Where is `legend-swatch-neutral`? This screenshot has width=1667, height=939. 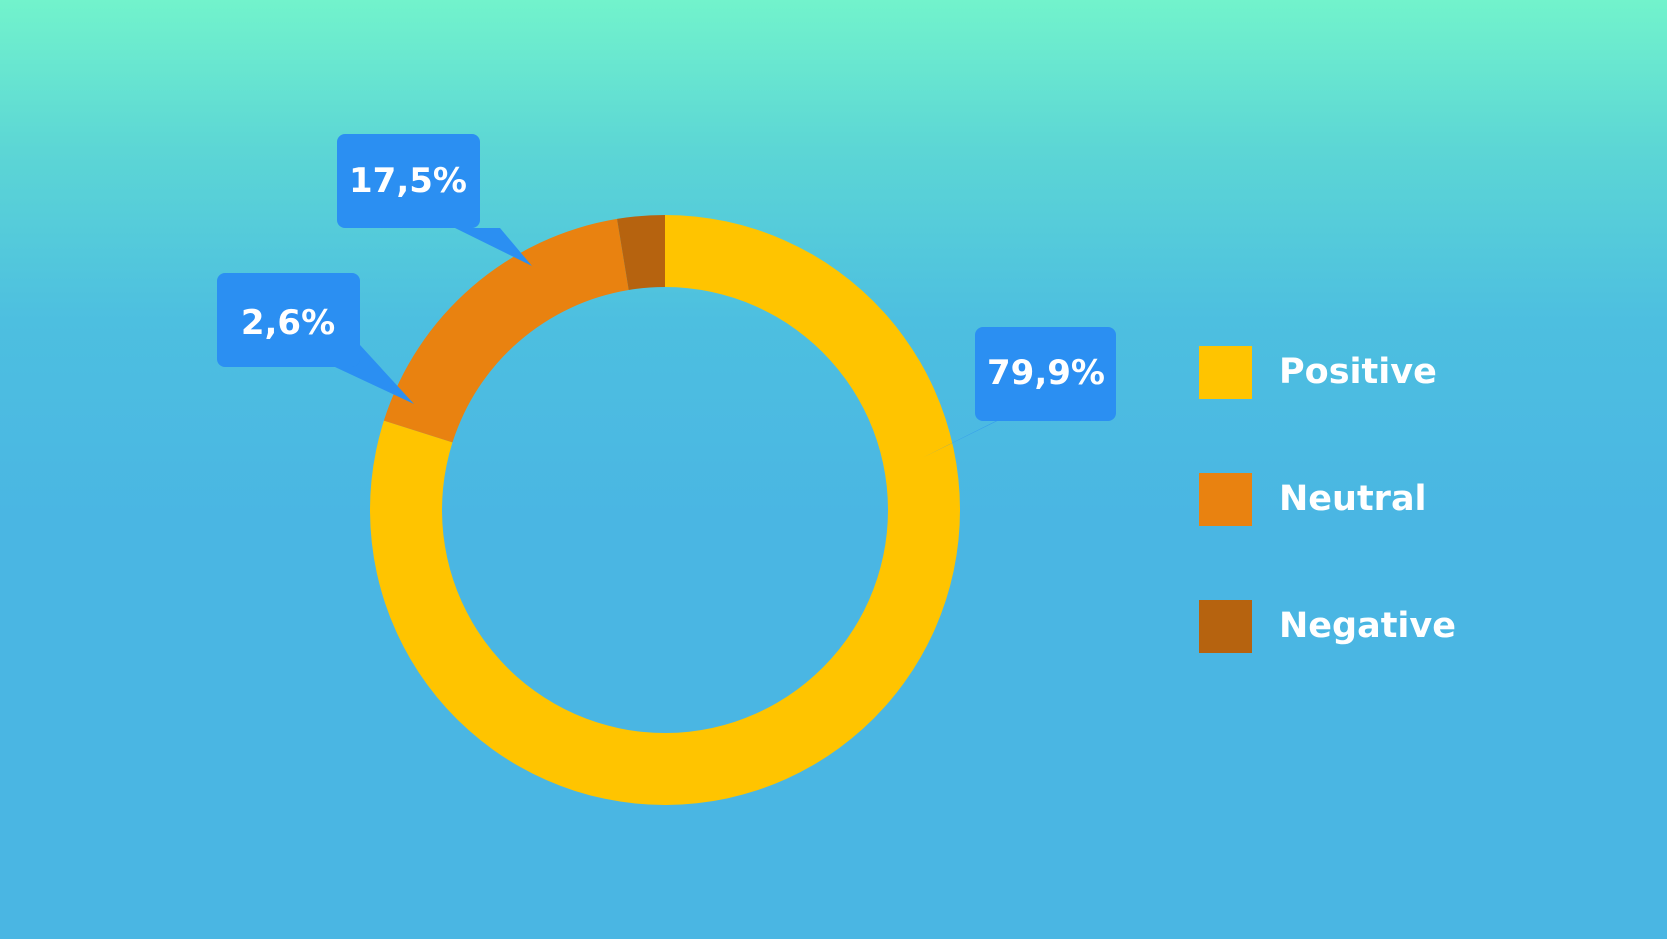 legend-swatch-neutral is located at coordinates (1225, 499).